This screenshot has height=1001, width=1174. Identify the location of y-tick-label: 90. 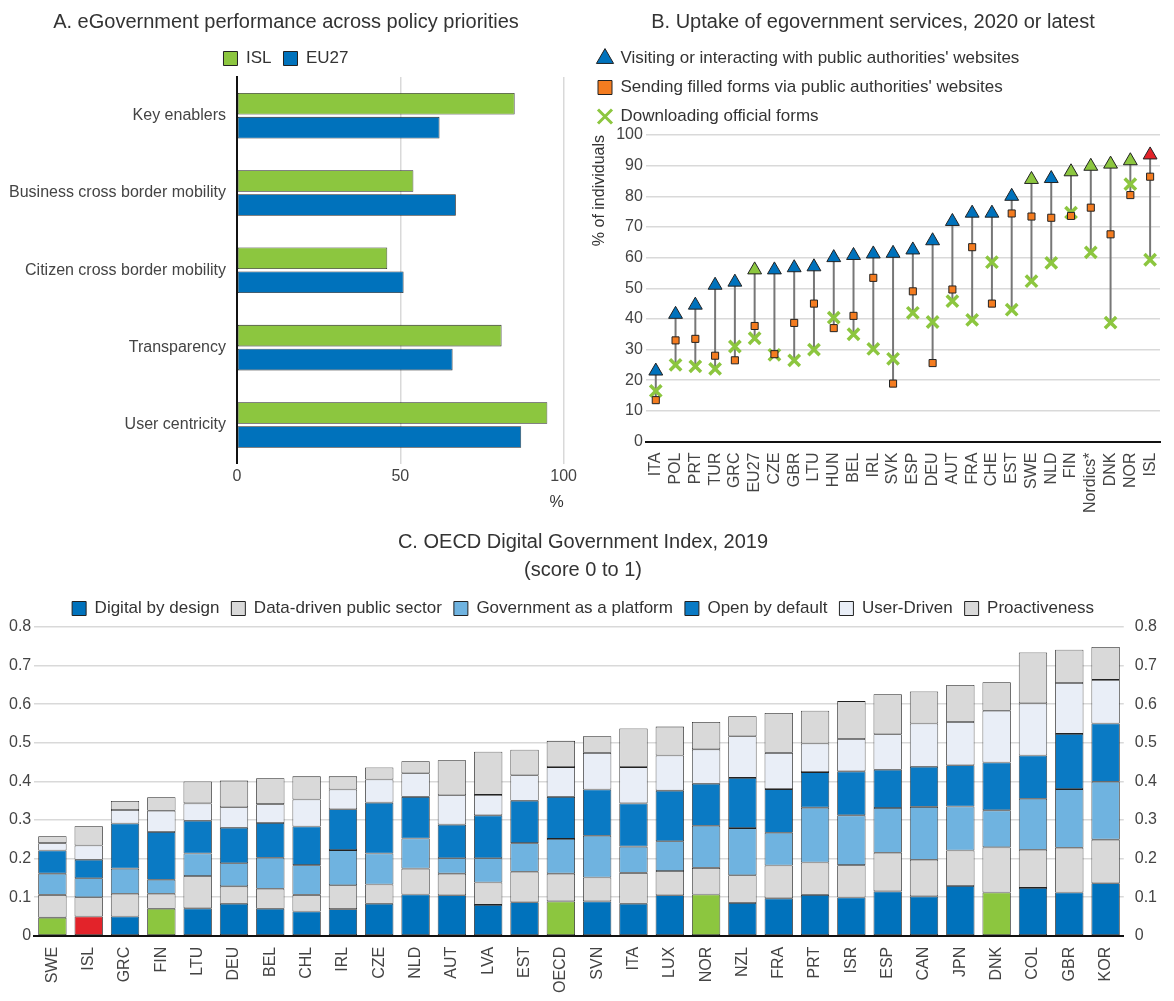
(634, 165).